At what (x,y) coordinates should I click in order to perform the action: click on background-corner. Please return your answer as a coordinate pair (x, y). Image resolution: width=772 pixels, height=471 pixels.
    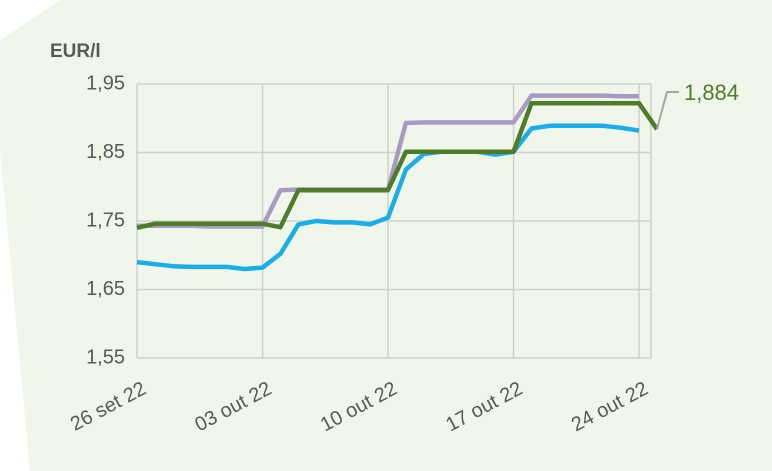
    Looking at the image, I should click on (30, 20).